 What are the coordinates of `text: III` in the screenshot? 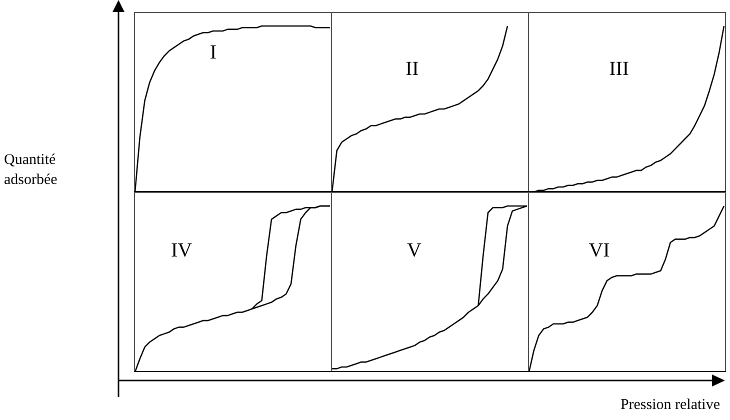 It's located at (619, 69).